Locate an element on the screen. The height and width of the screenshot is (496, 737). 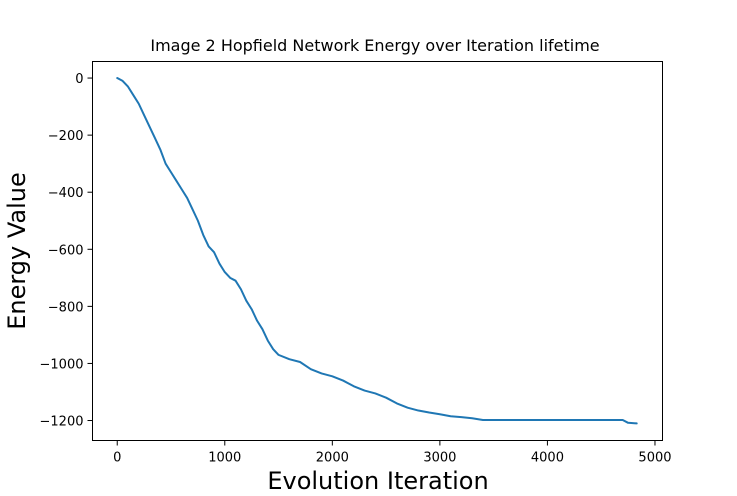
x-tick-label: 2000 is located at coordinates (332, 458).